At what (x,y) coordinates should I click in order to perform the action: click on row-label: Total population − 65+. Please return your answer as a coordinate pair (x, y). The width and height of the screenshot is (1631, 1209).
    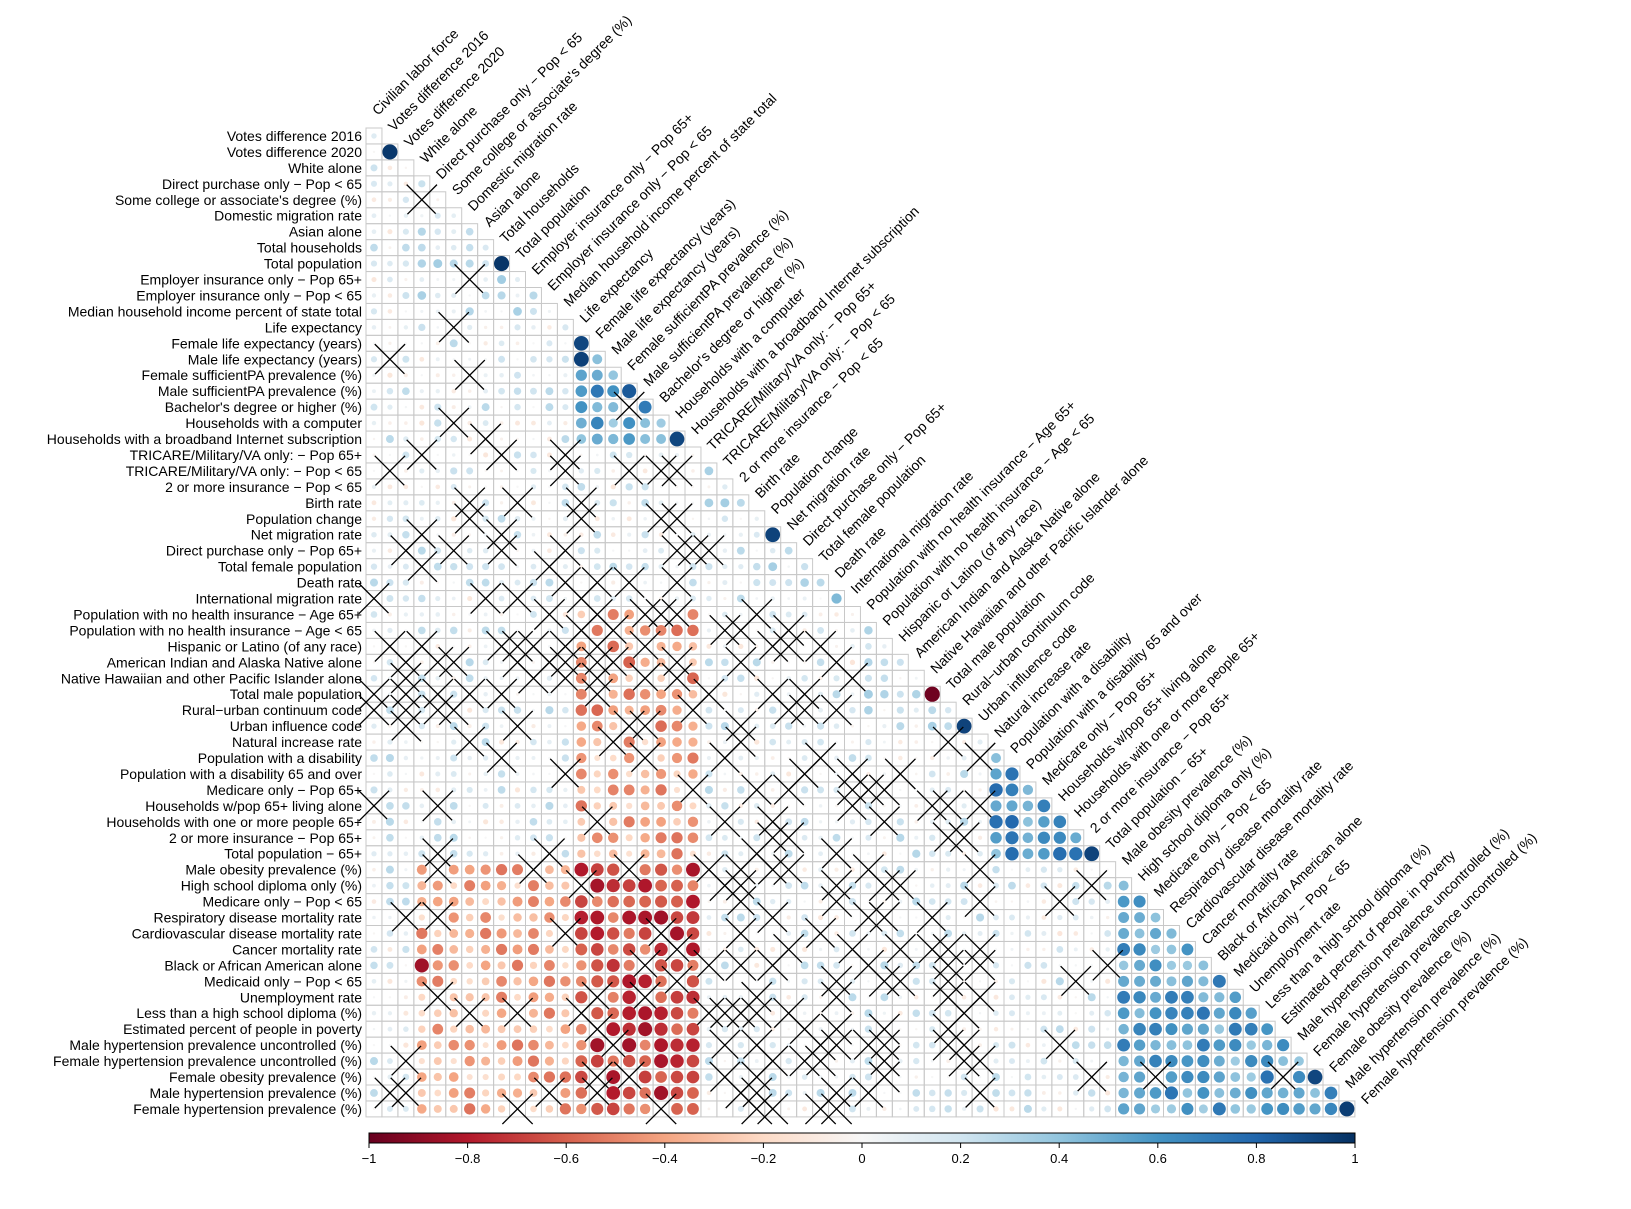
    Looking at the image, I should click on (293, 854).